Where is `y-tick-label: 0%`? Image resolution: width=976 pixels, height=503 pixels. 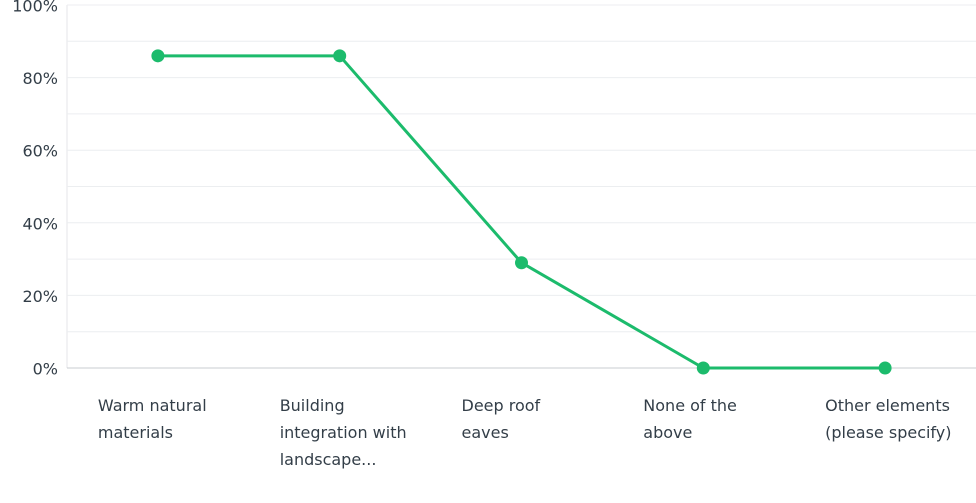
y-tick-label: 0% is located at coordinates (45, 369).